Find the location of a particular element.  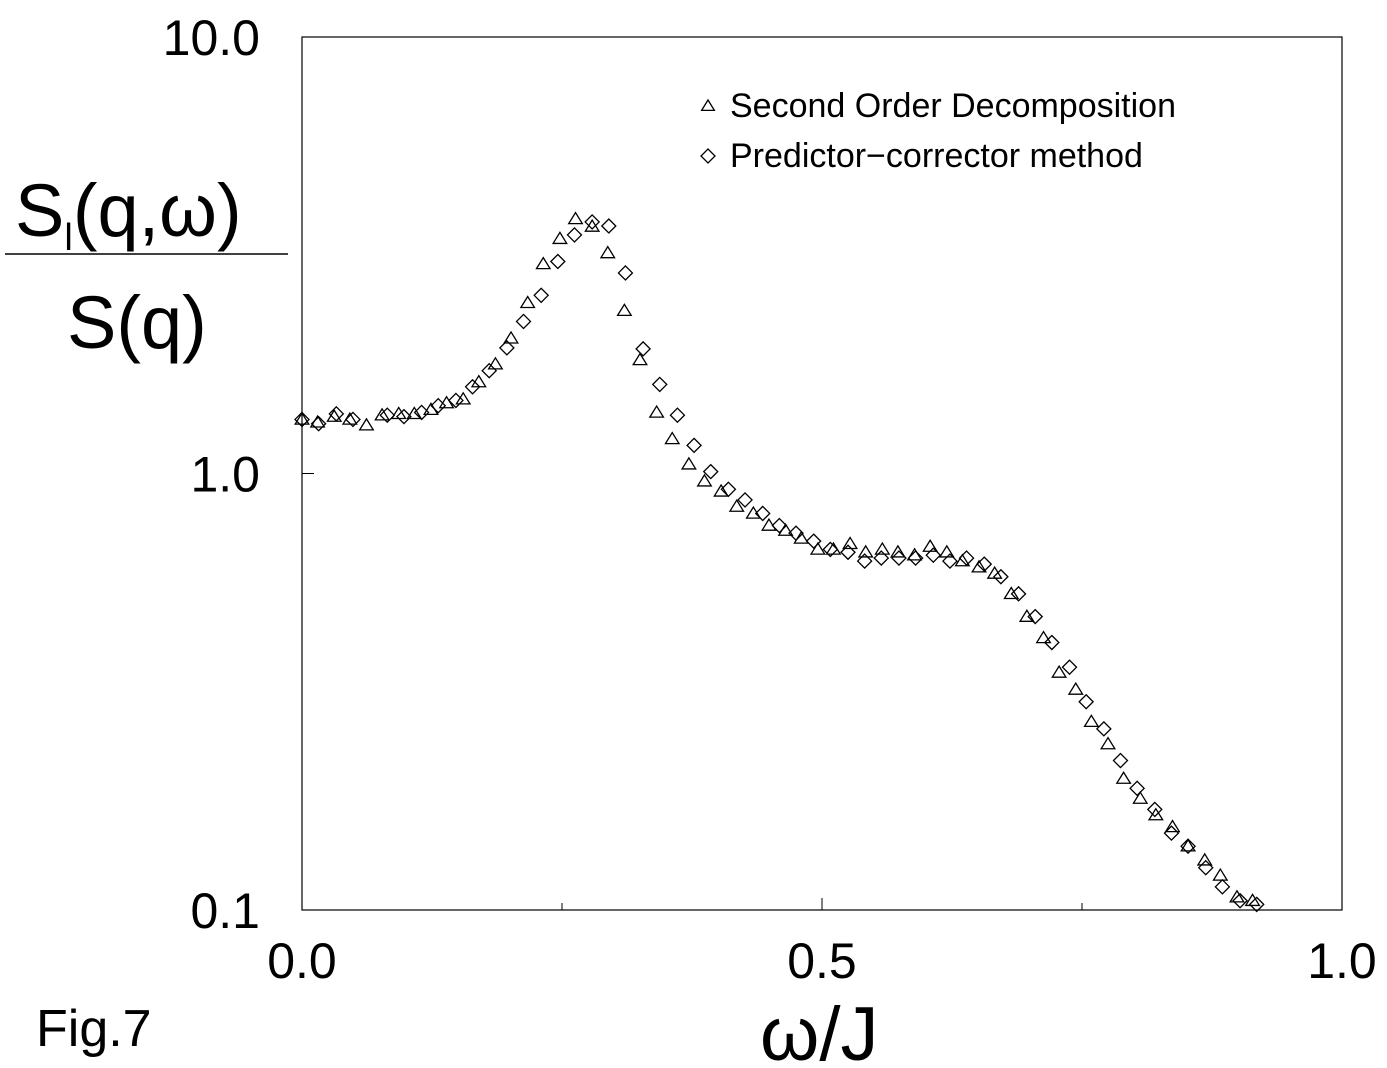

y-tick-label: 0.1 is located at coordinates (225, 911).